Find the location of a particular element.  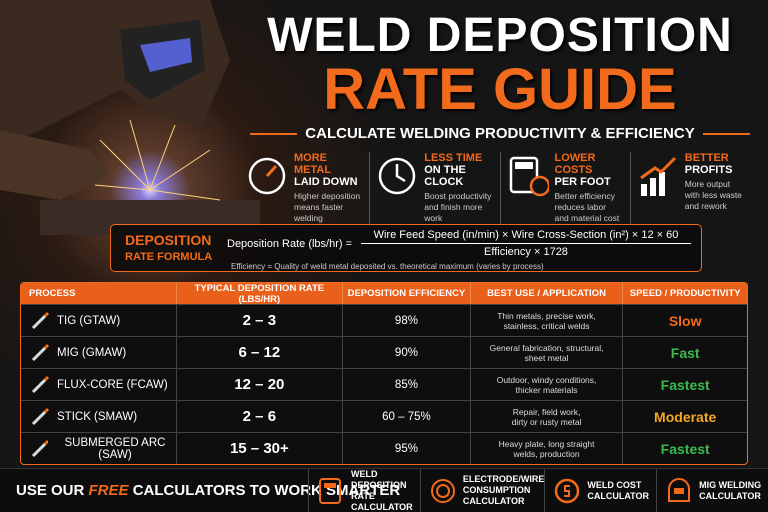

description-line: Boost productivity is located at coordinates (458, 196).